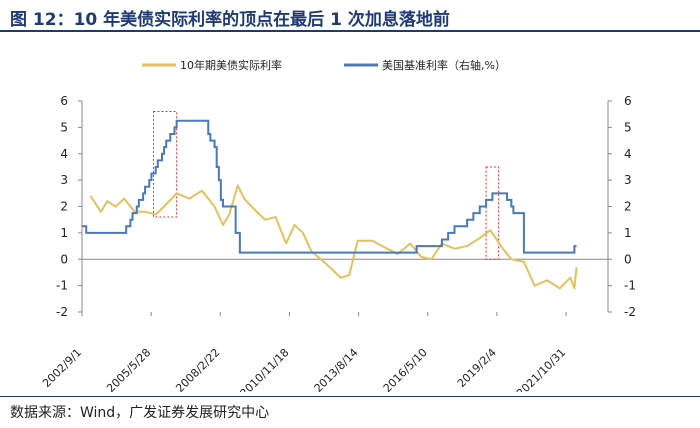  I want to click on right-tick-label: 1, so click(628, 233).